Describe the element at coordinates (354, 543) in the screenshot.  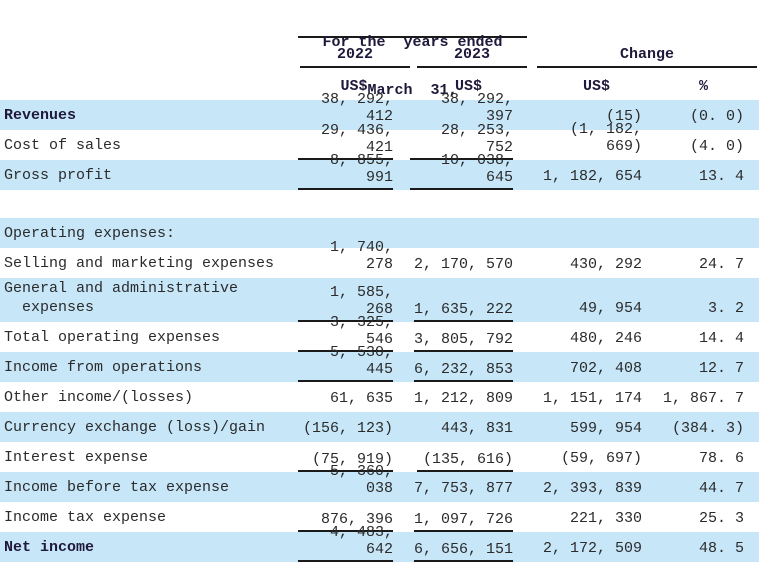
I see `value-2022: 4, 483, 642` at that location.